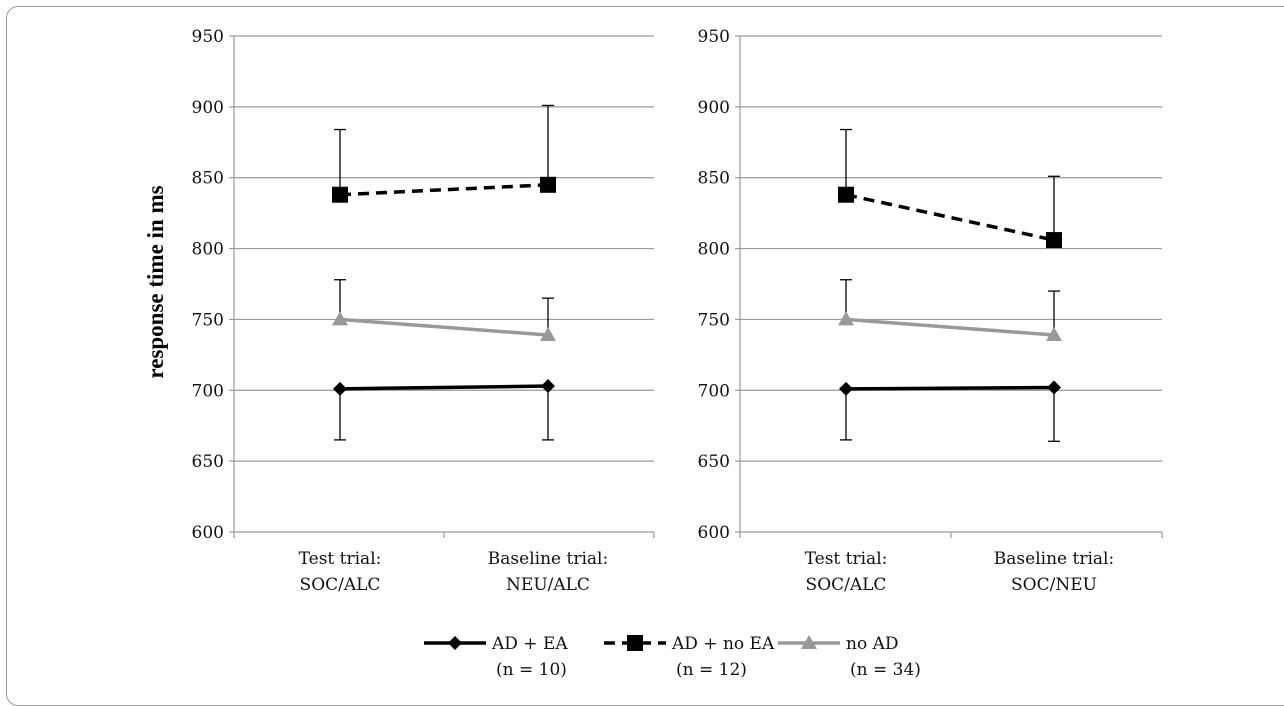  I want to click on legend-count: (n = 12), so click(711, 670).